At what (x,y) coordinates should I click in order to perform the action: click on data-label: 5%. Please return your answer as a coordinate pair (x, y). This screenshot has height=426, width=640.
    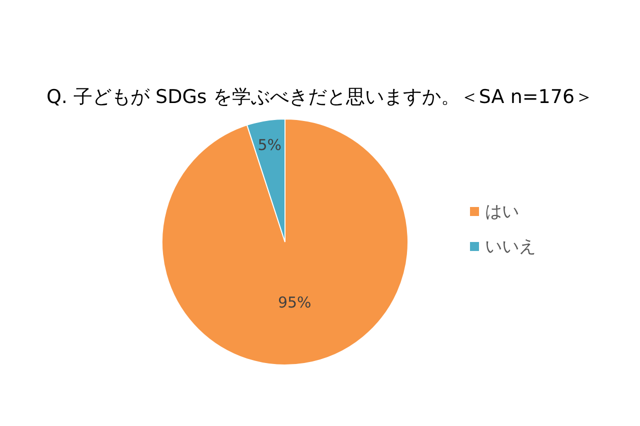
    Looking at the image, I should click on (270, 145).